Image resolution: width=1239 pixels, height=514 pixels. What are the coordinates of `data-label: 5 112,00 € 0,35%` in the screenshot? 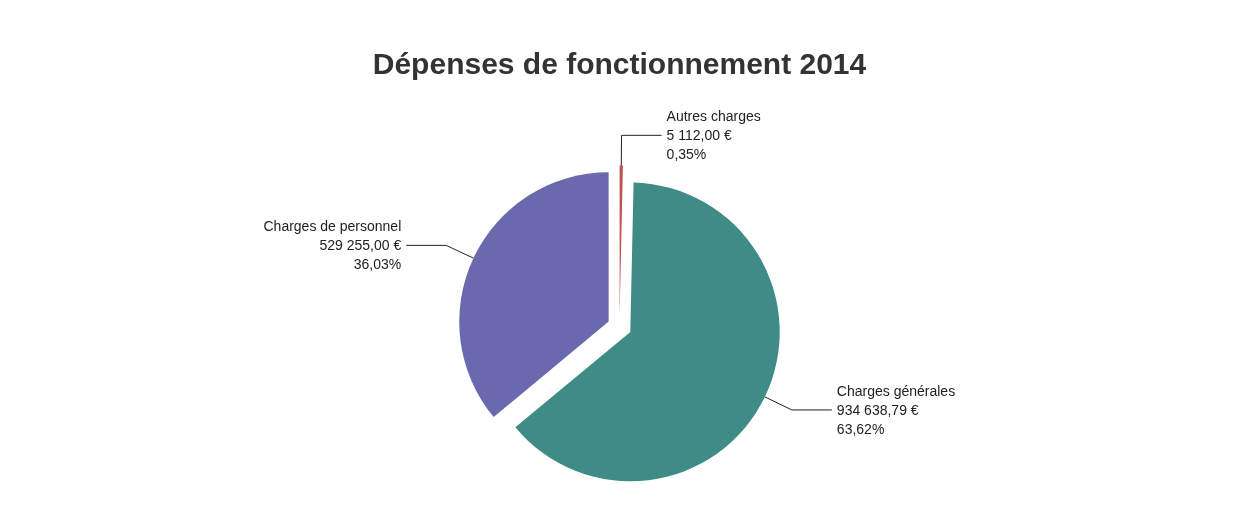 It's located at (699, 145).